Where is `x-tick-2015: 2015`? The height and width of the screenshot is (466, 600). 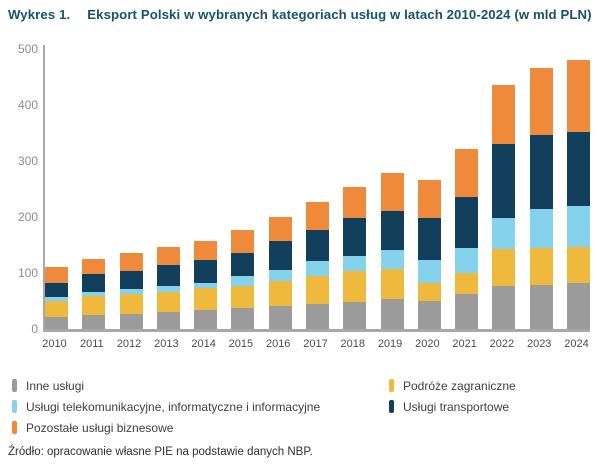
x-tick-2015: 2015 is located at coordinates (241, 344).